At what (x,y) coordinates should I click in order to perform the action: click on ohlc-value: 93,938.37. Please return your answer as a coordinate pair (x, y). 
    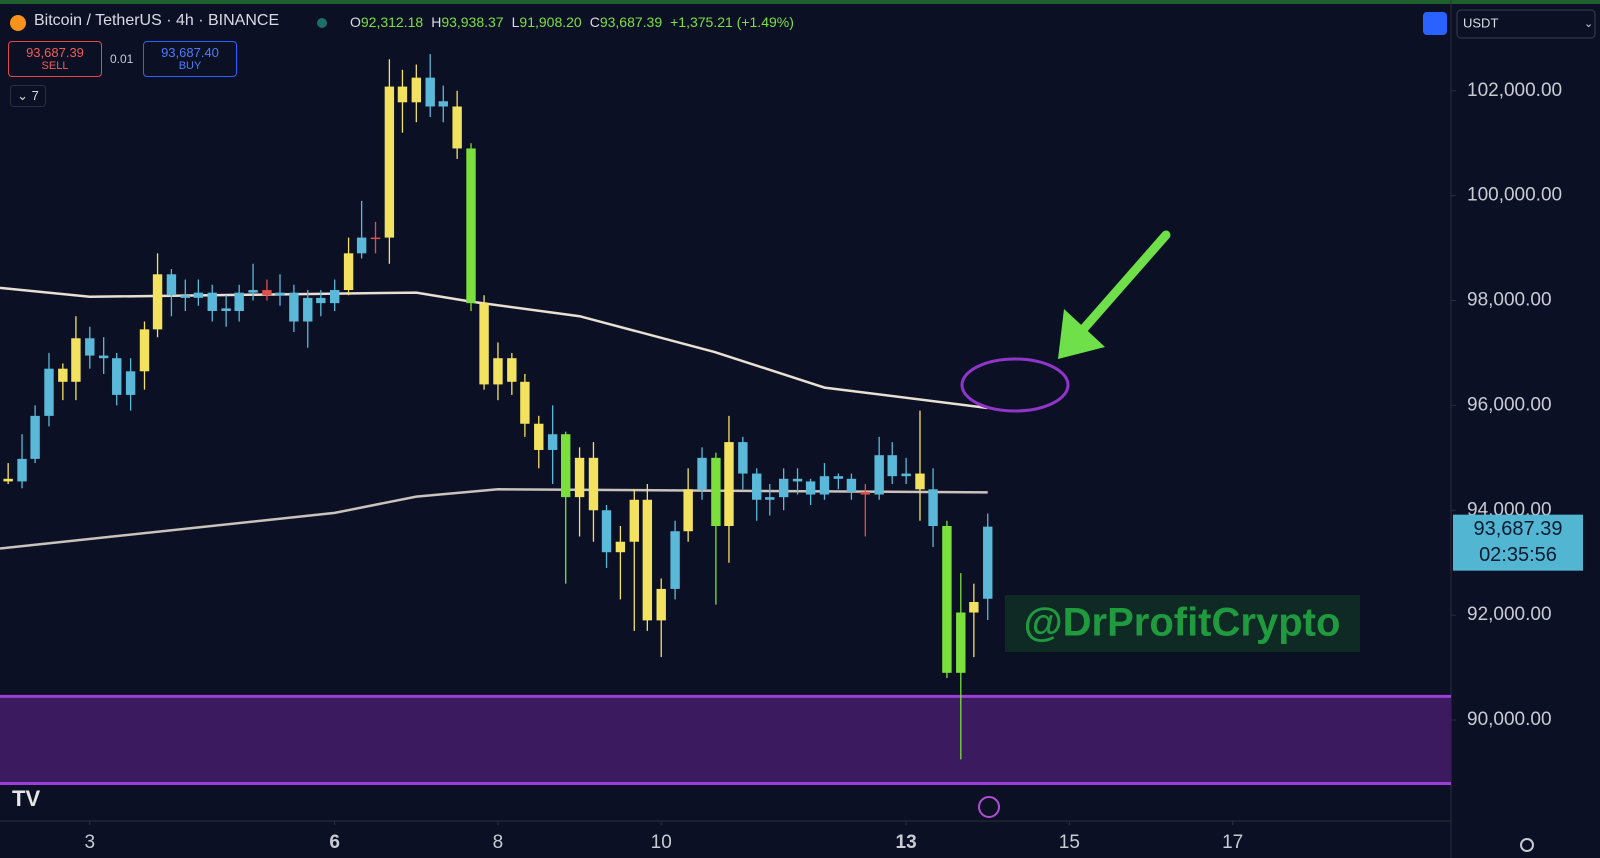
    Looking at the image, I should click on (472, 22).